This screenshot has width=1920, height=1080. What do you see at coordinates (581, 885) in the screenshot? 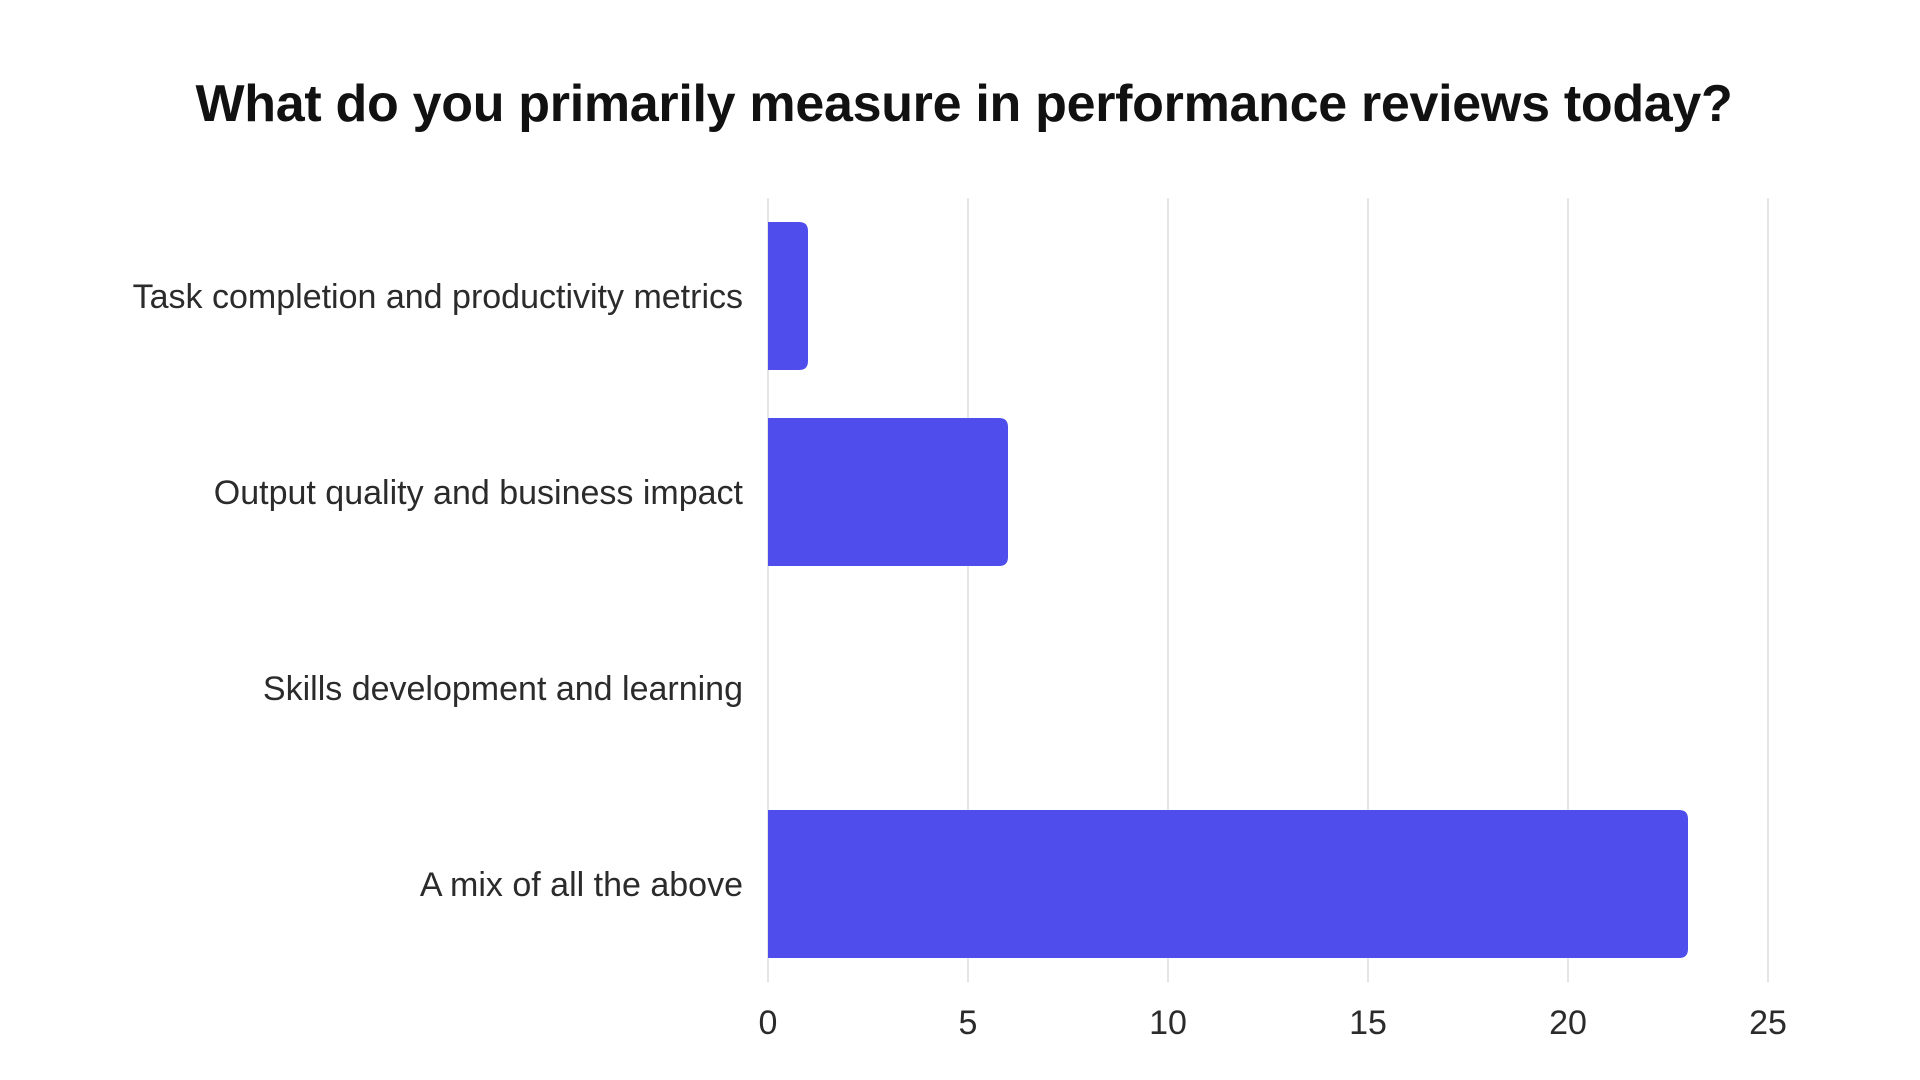
I see `category-label: A mix of all the above` at bounding box center [581, 885].